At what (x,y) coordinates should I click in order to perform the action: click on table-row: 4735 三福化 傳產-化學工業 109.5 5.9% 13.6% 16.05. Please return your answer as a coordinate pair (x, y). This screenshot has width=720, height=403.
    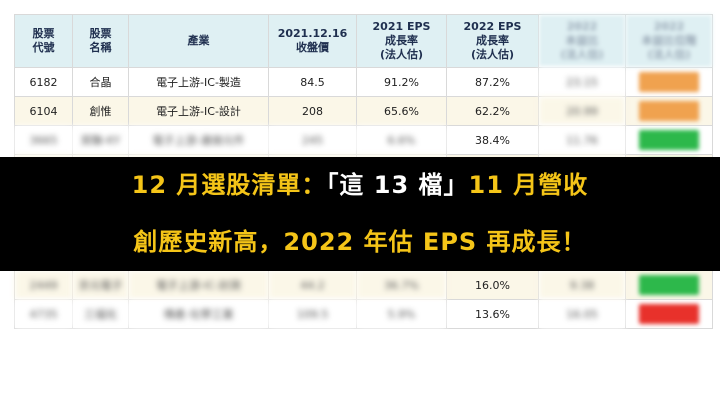
    Looking at the image, I should click on (363, 314).